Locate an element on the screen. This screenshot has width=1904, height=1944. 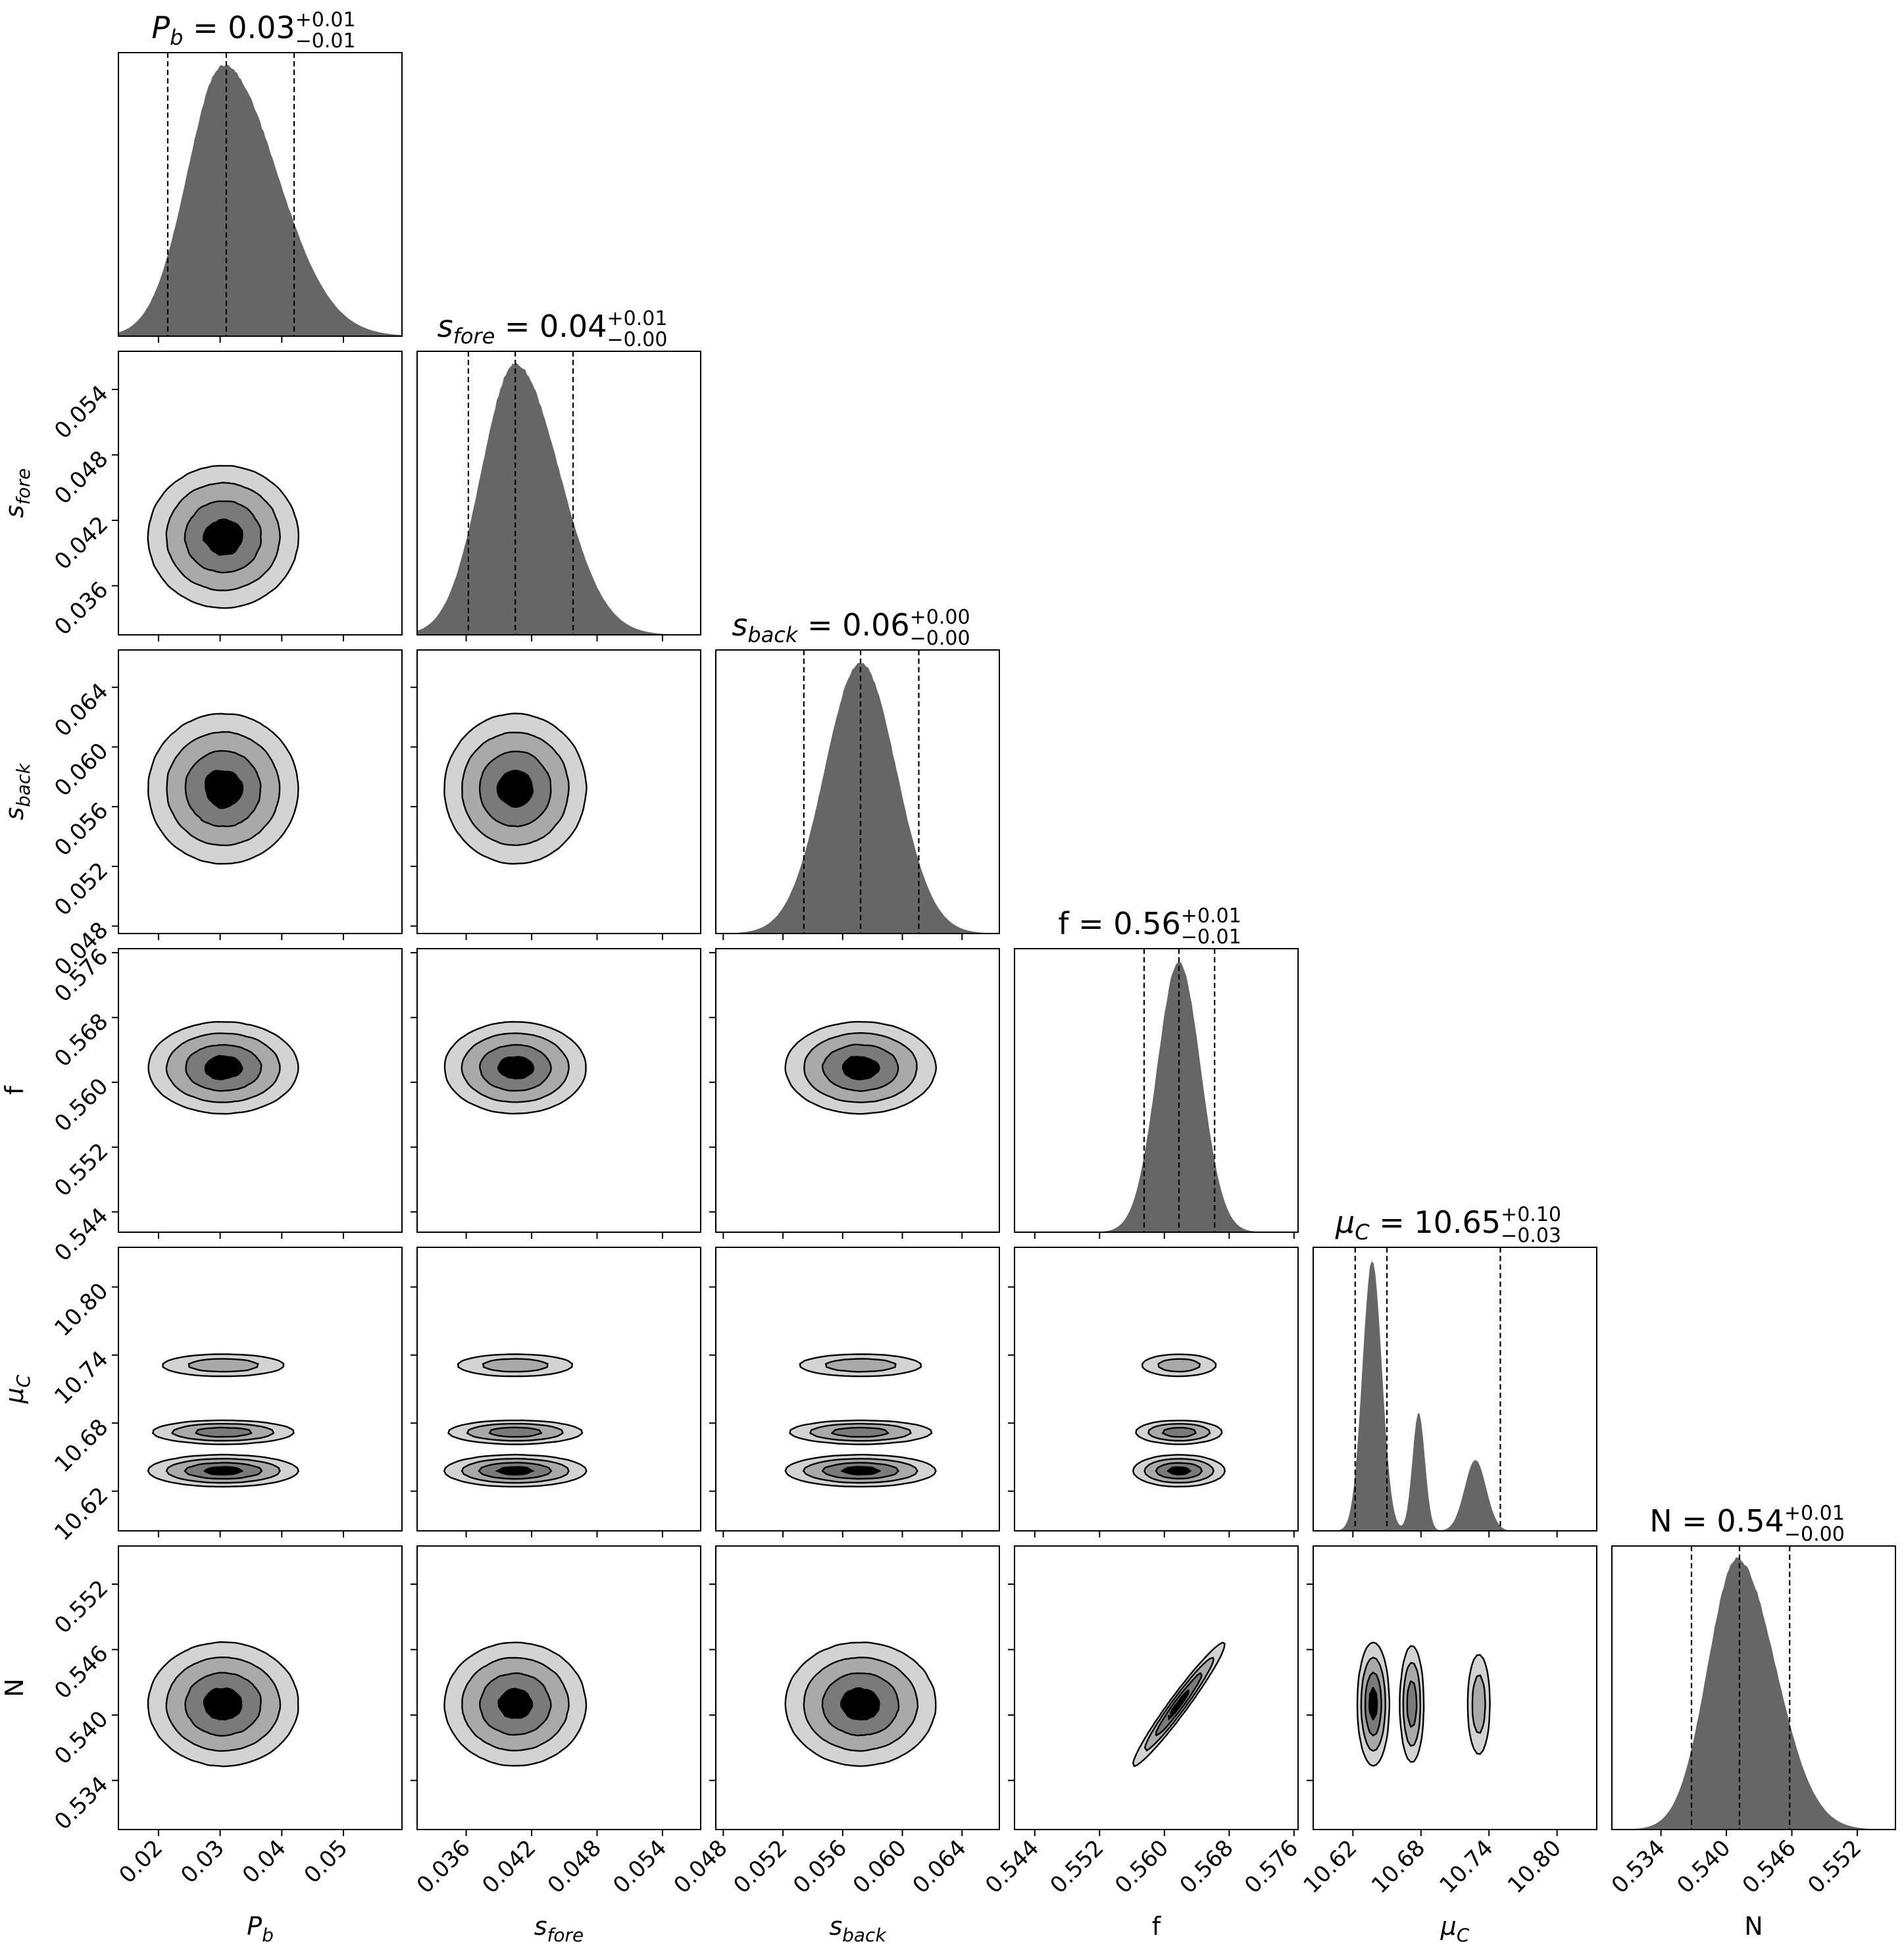
x-tick-label-sback: 0.052 is located at coordinates (760, 1867).